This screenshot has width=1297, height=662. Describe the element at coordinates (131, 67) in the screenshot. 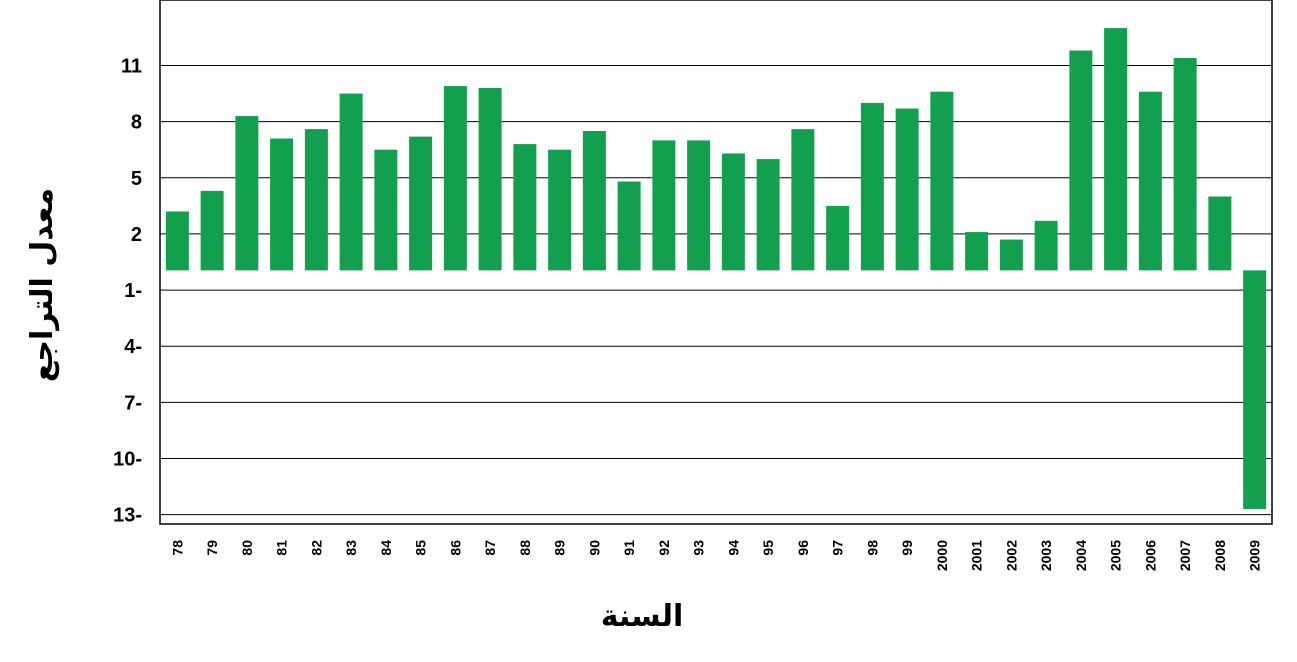

I see `y-tick-label: 11` at that location.